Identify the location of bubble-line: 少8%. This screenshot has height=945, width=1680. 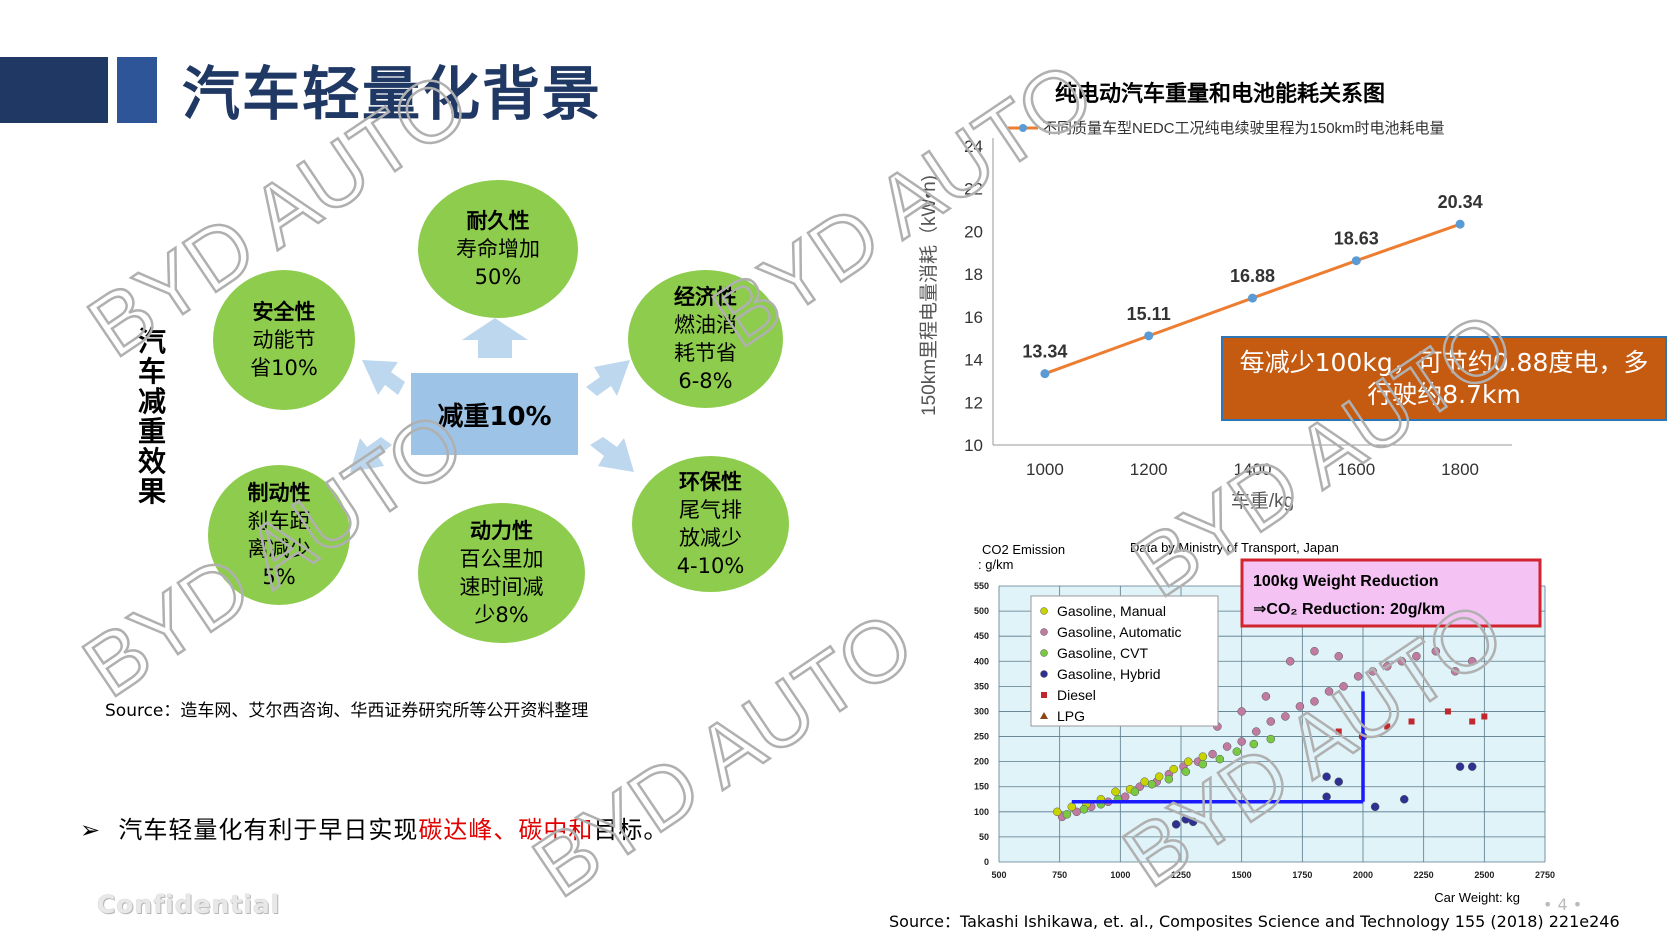
(501, 615).